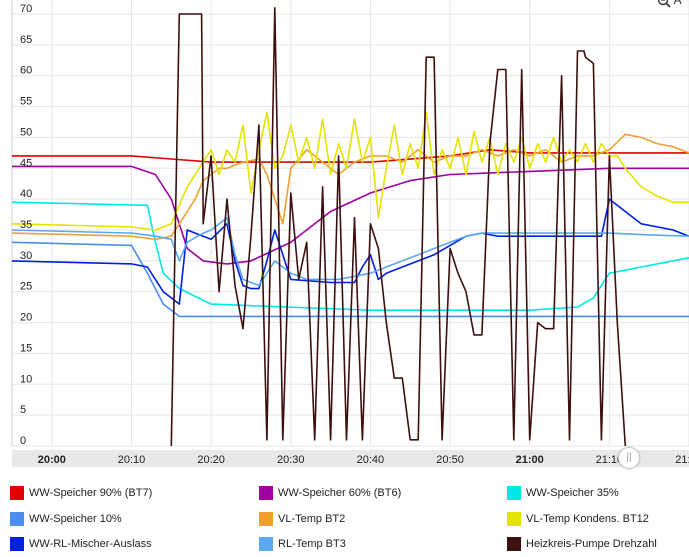 The image size is (689, 557). I want to click on legend-label: WW-Speicher 90% (BT7), so click(91, 493).